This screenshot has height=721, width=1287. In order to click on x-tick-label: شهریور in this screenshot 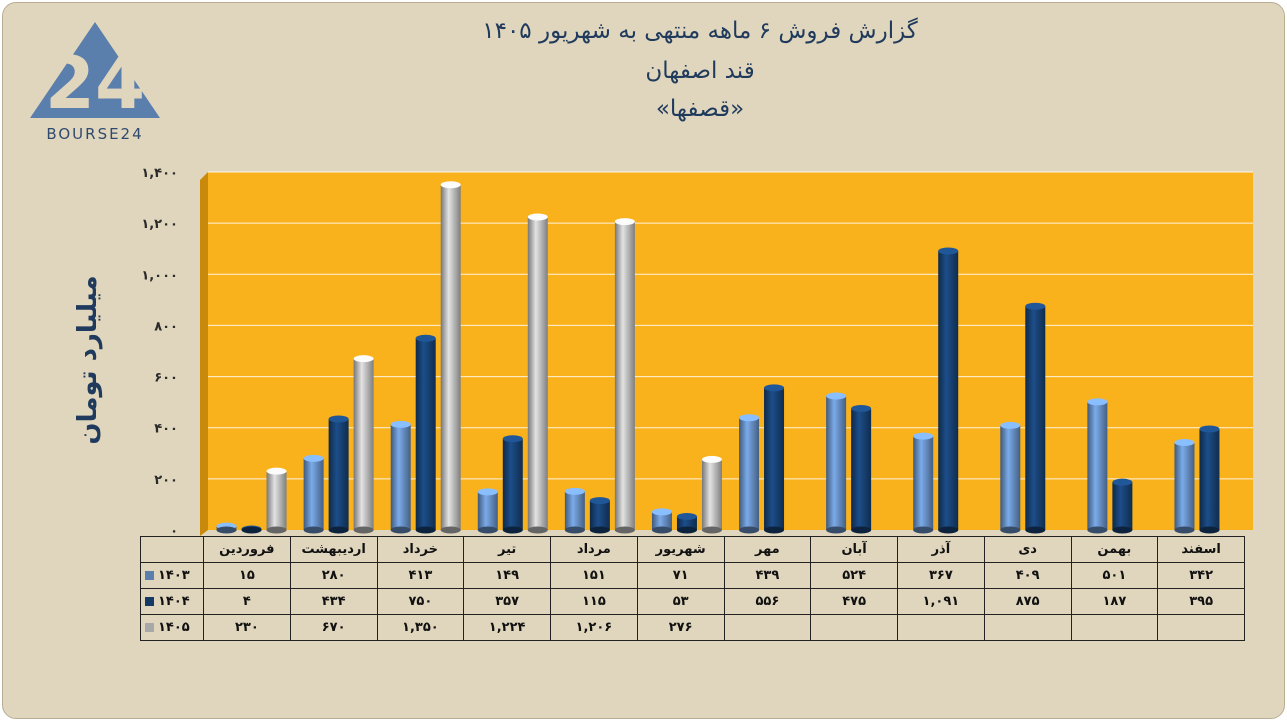, I will do `click(680, 549)`.